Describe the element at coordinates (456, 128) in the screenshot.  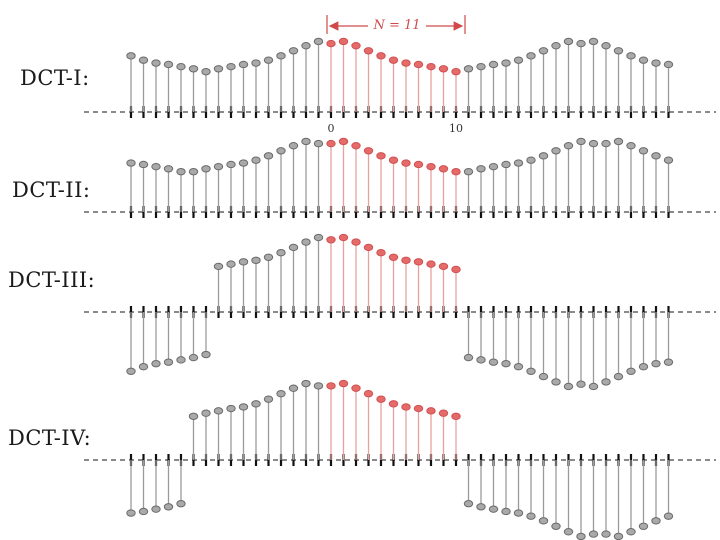
I see `tick-label-end: 10` at that location.